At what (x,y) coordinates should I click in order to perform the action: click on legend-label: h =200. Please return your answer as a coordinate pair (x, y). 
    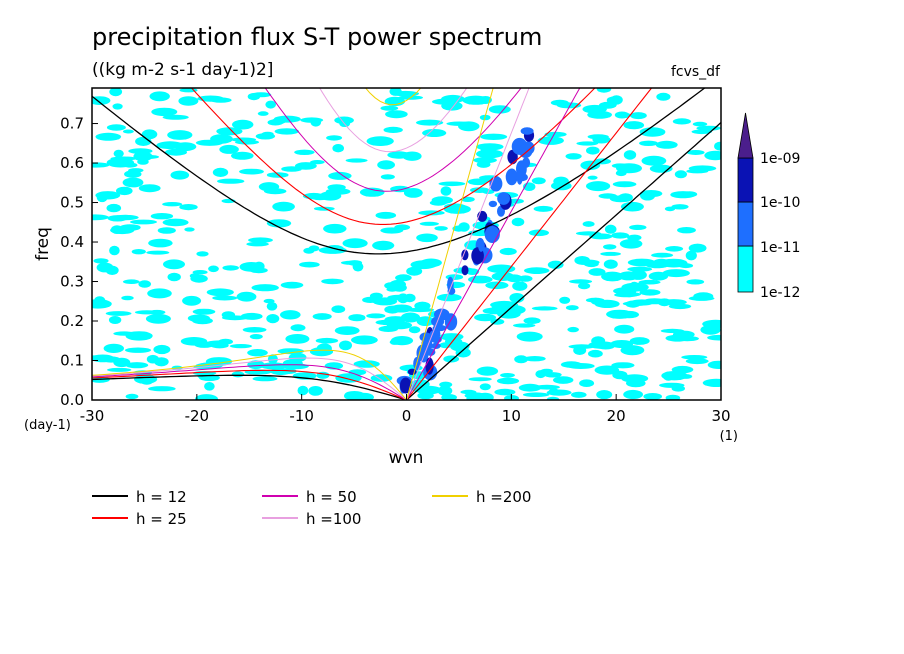
    Looking at the image, I should click on (503, 497).